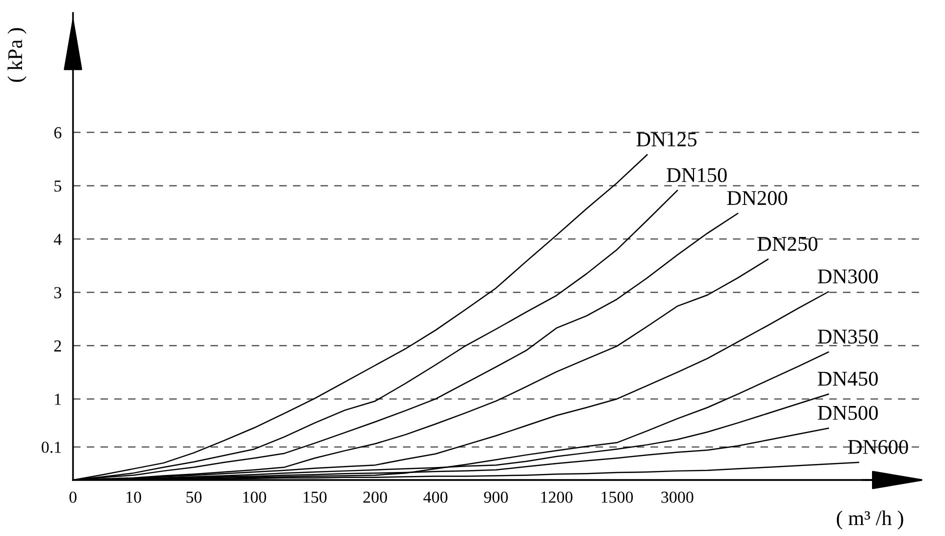  Describe the element at coordinates (315, 497) in the screenshot. I see `x-tick-label: 150` at that location.